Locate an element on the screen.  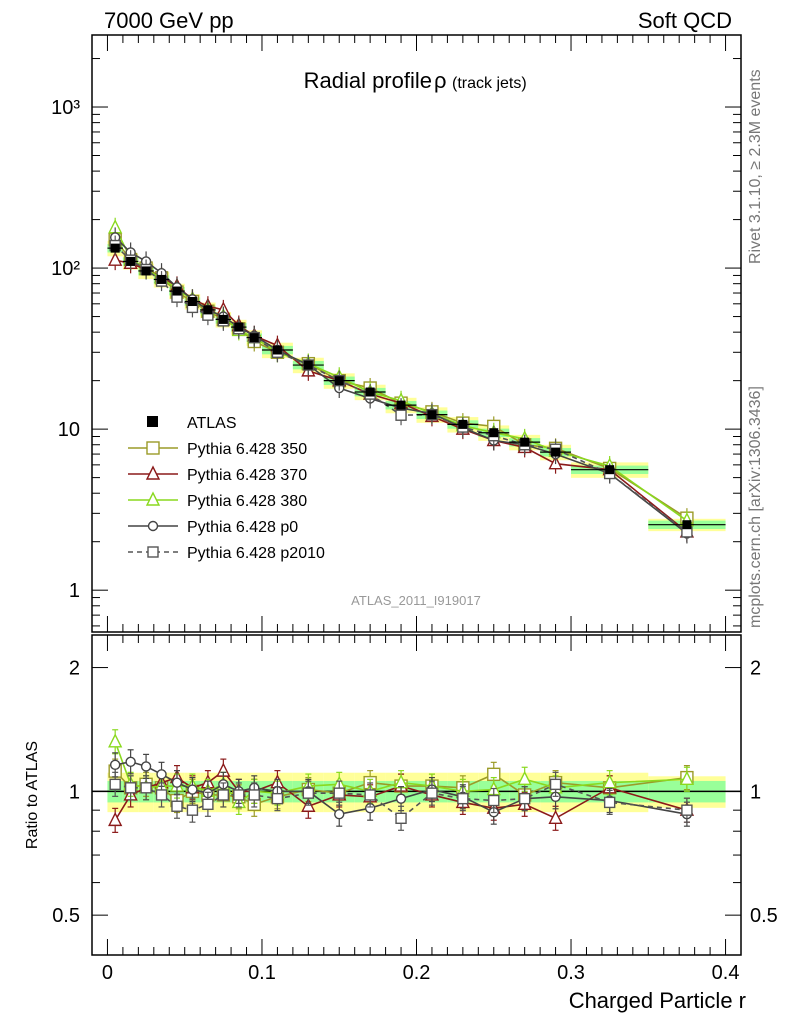
y-tick-label-ratio: 0.5 is located at coordinates (66, 916).